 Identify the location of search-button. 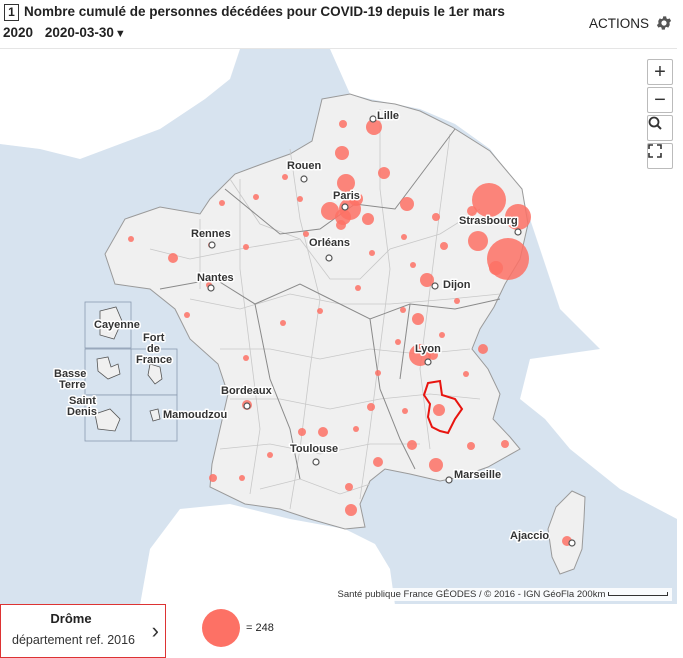
(660, 128).